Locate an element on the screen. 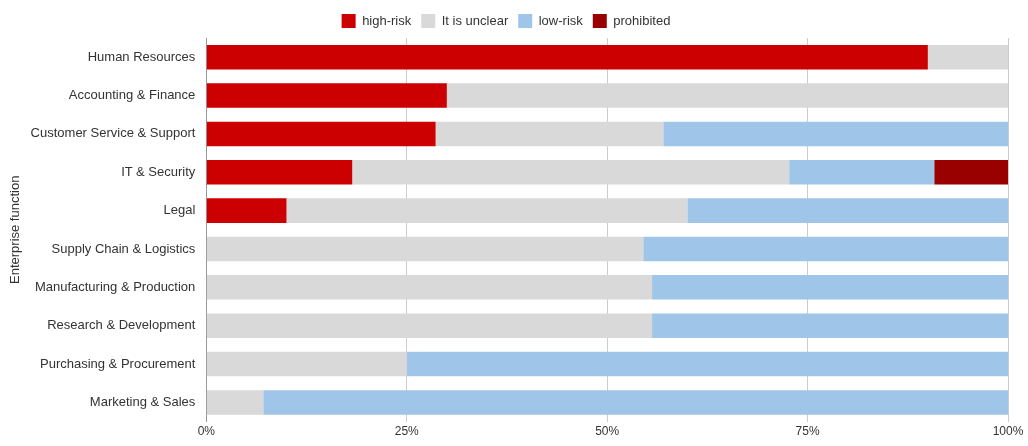 This screenshot has height=446, width=1028. y-tick-label: Human Resources is located at coordinates (141, 56).